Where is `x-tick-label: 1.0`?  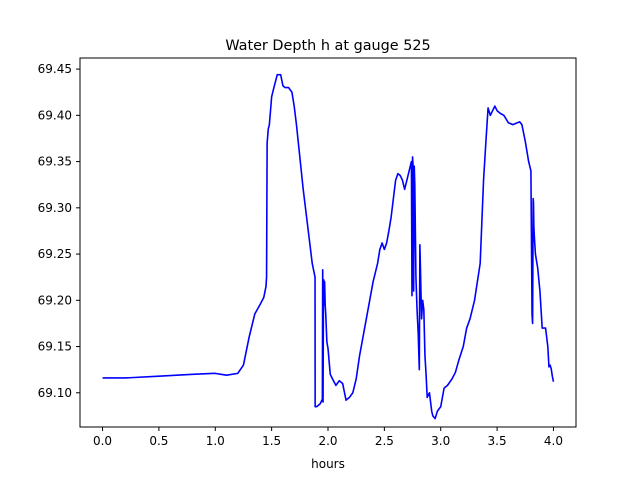 x-tick-label: 1.0 is located at coordinates (215, 441).